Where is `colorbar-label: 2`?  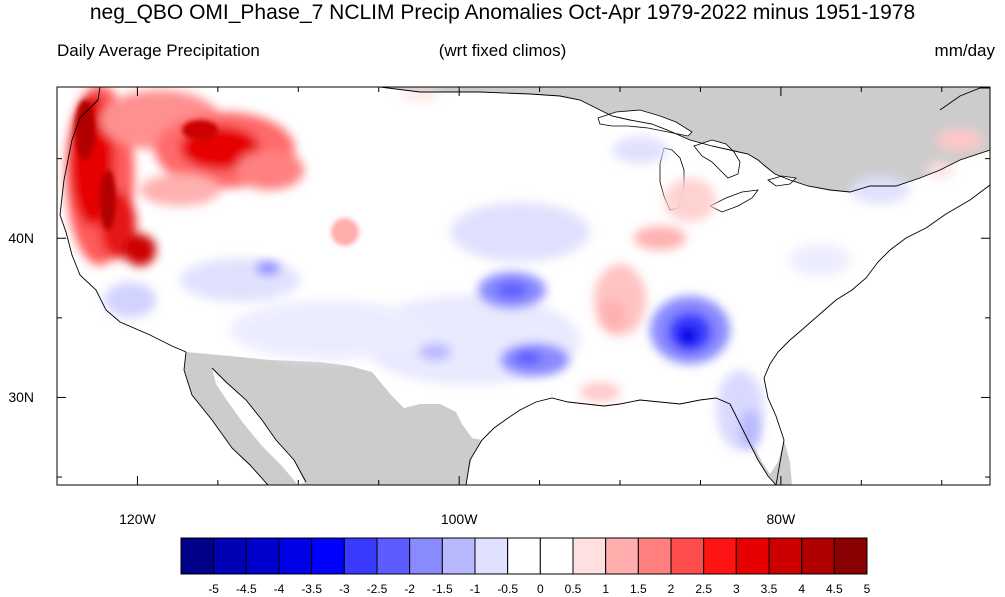 colorbar-label: 2 is located at coordinates (671, 589).